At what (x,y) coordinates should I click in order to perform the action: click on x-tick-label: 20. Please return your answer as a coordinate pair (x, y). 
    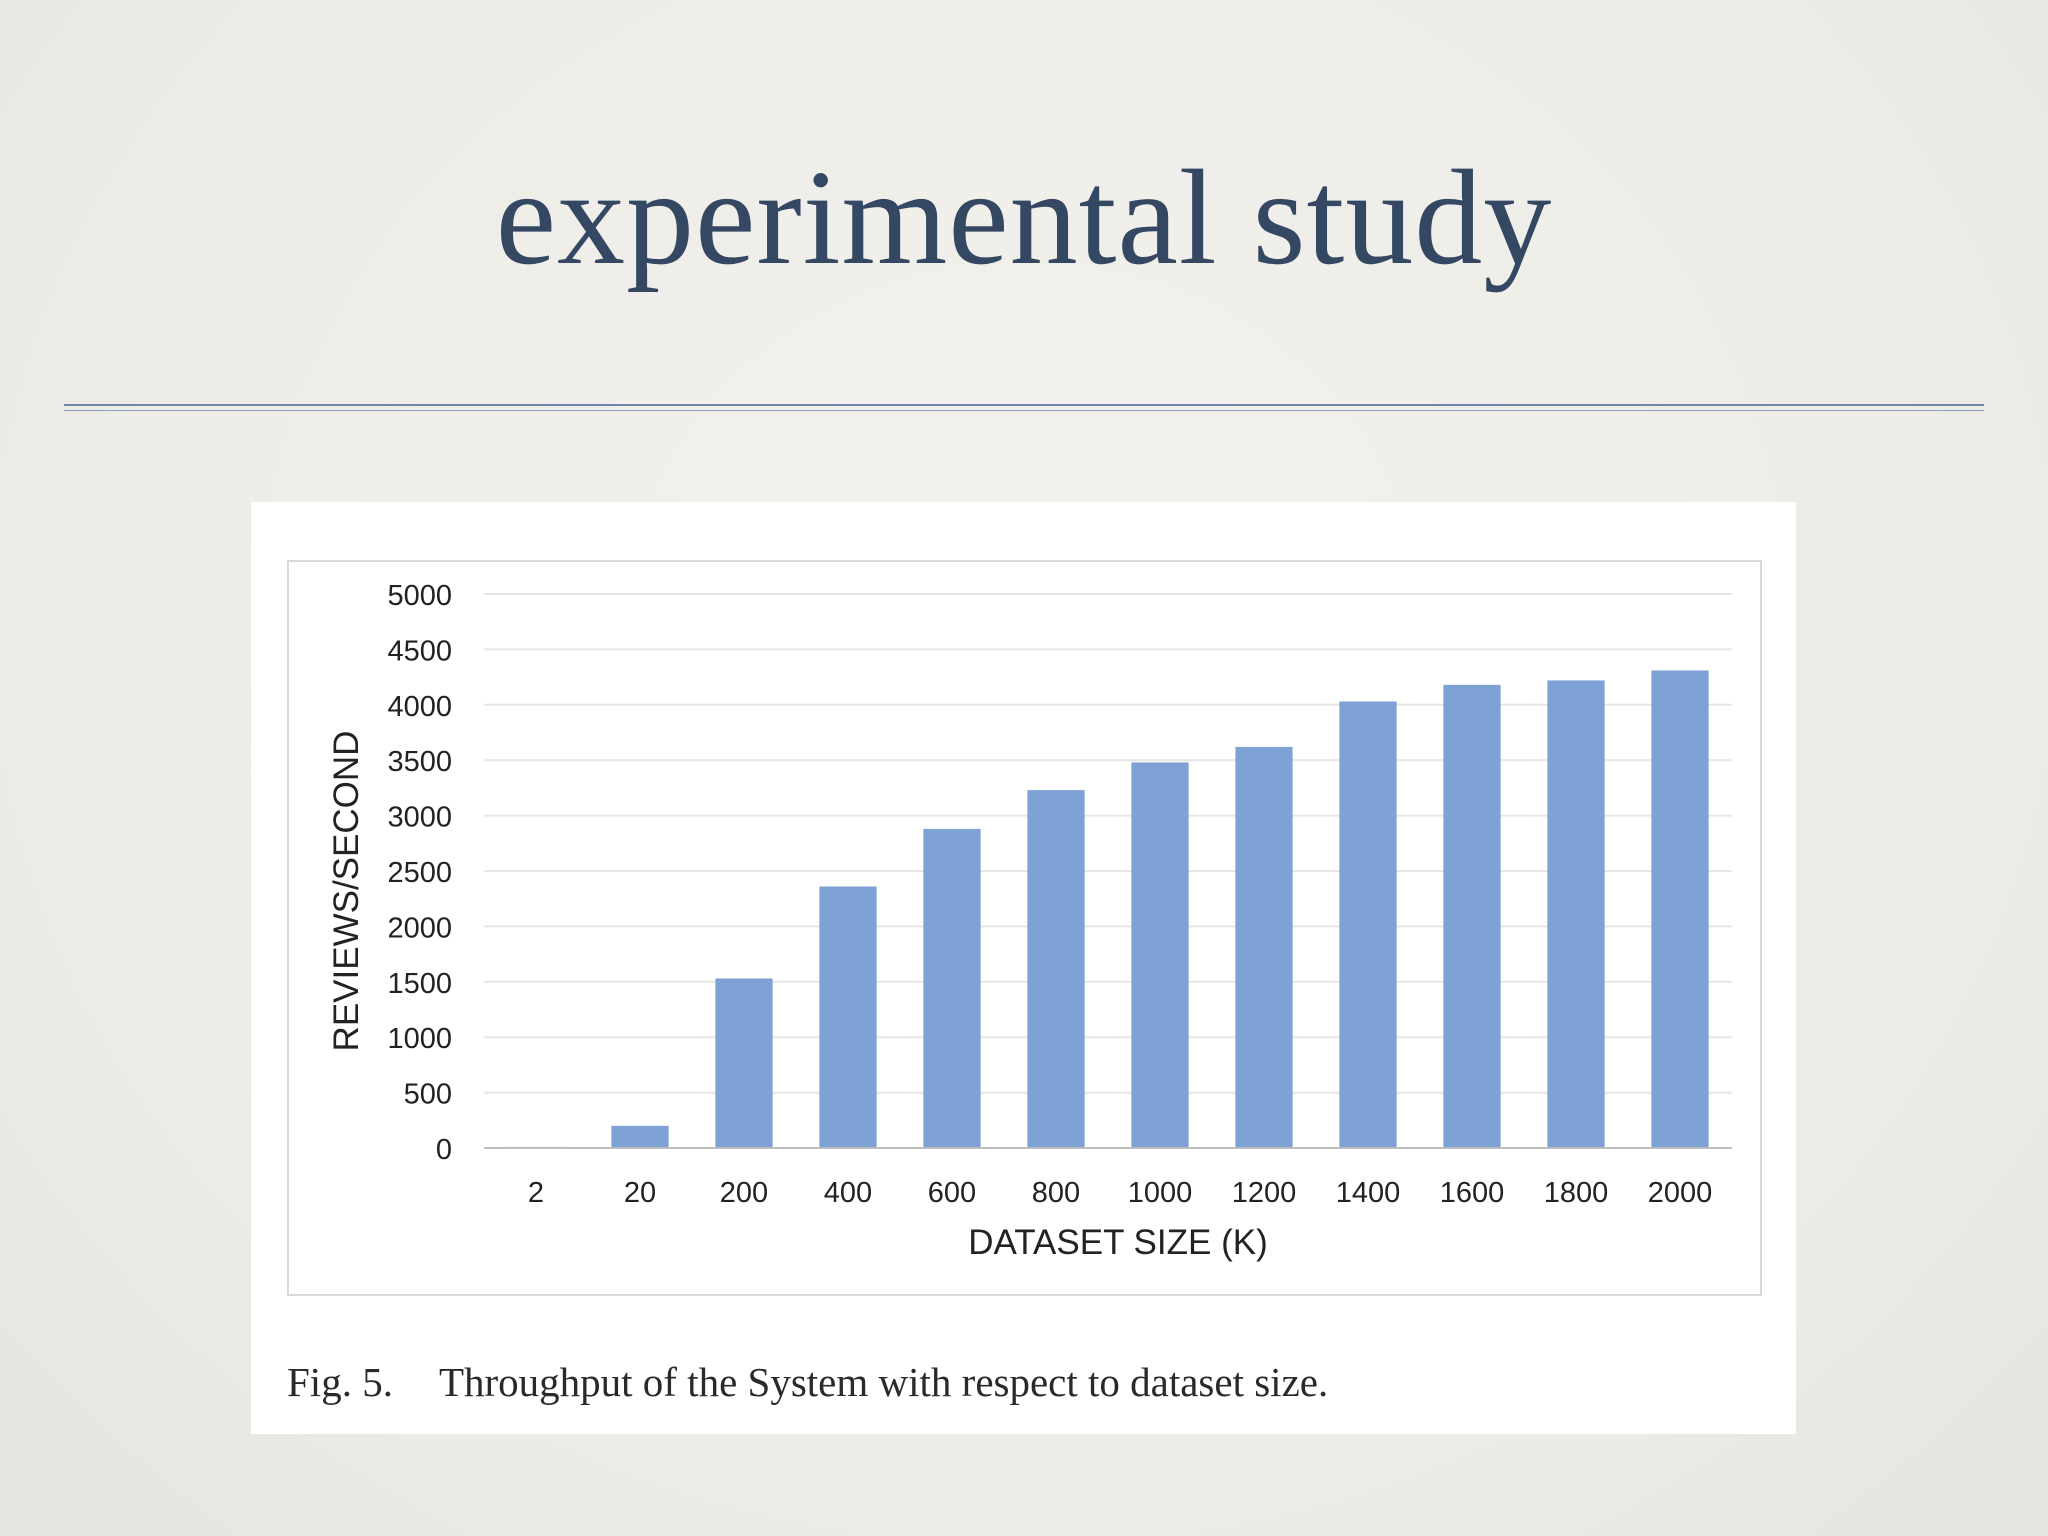
    Looking at the image, I should click on (640, 1193).